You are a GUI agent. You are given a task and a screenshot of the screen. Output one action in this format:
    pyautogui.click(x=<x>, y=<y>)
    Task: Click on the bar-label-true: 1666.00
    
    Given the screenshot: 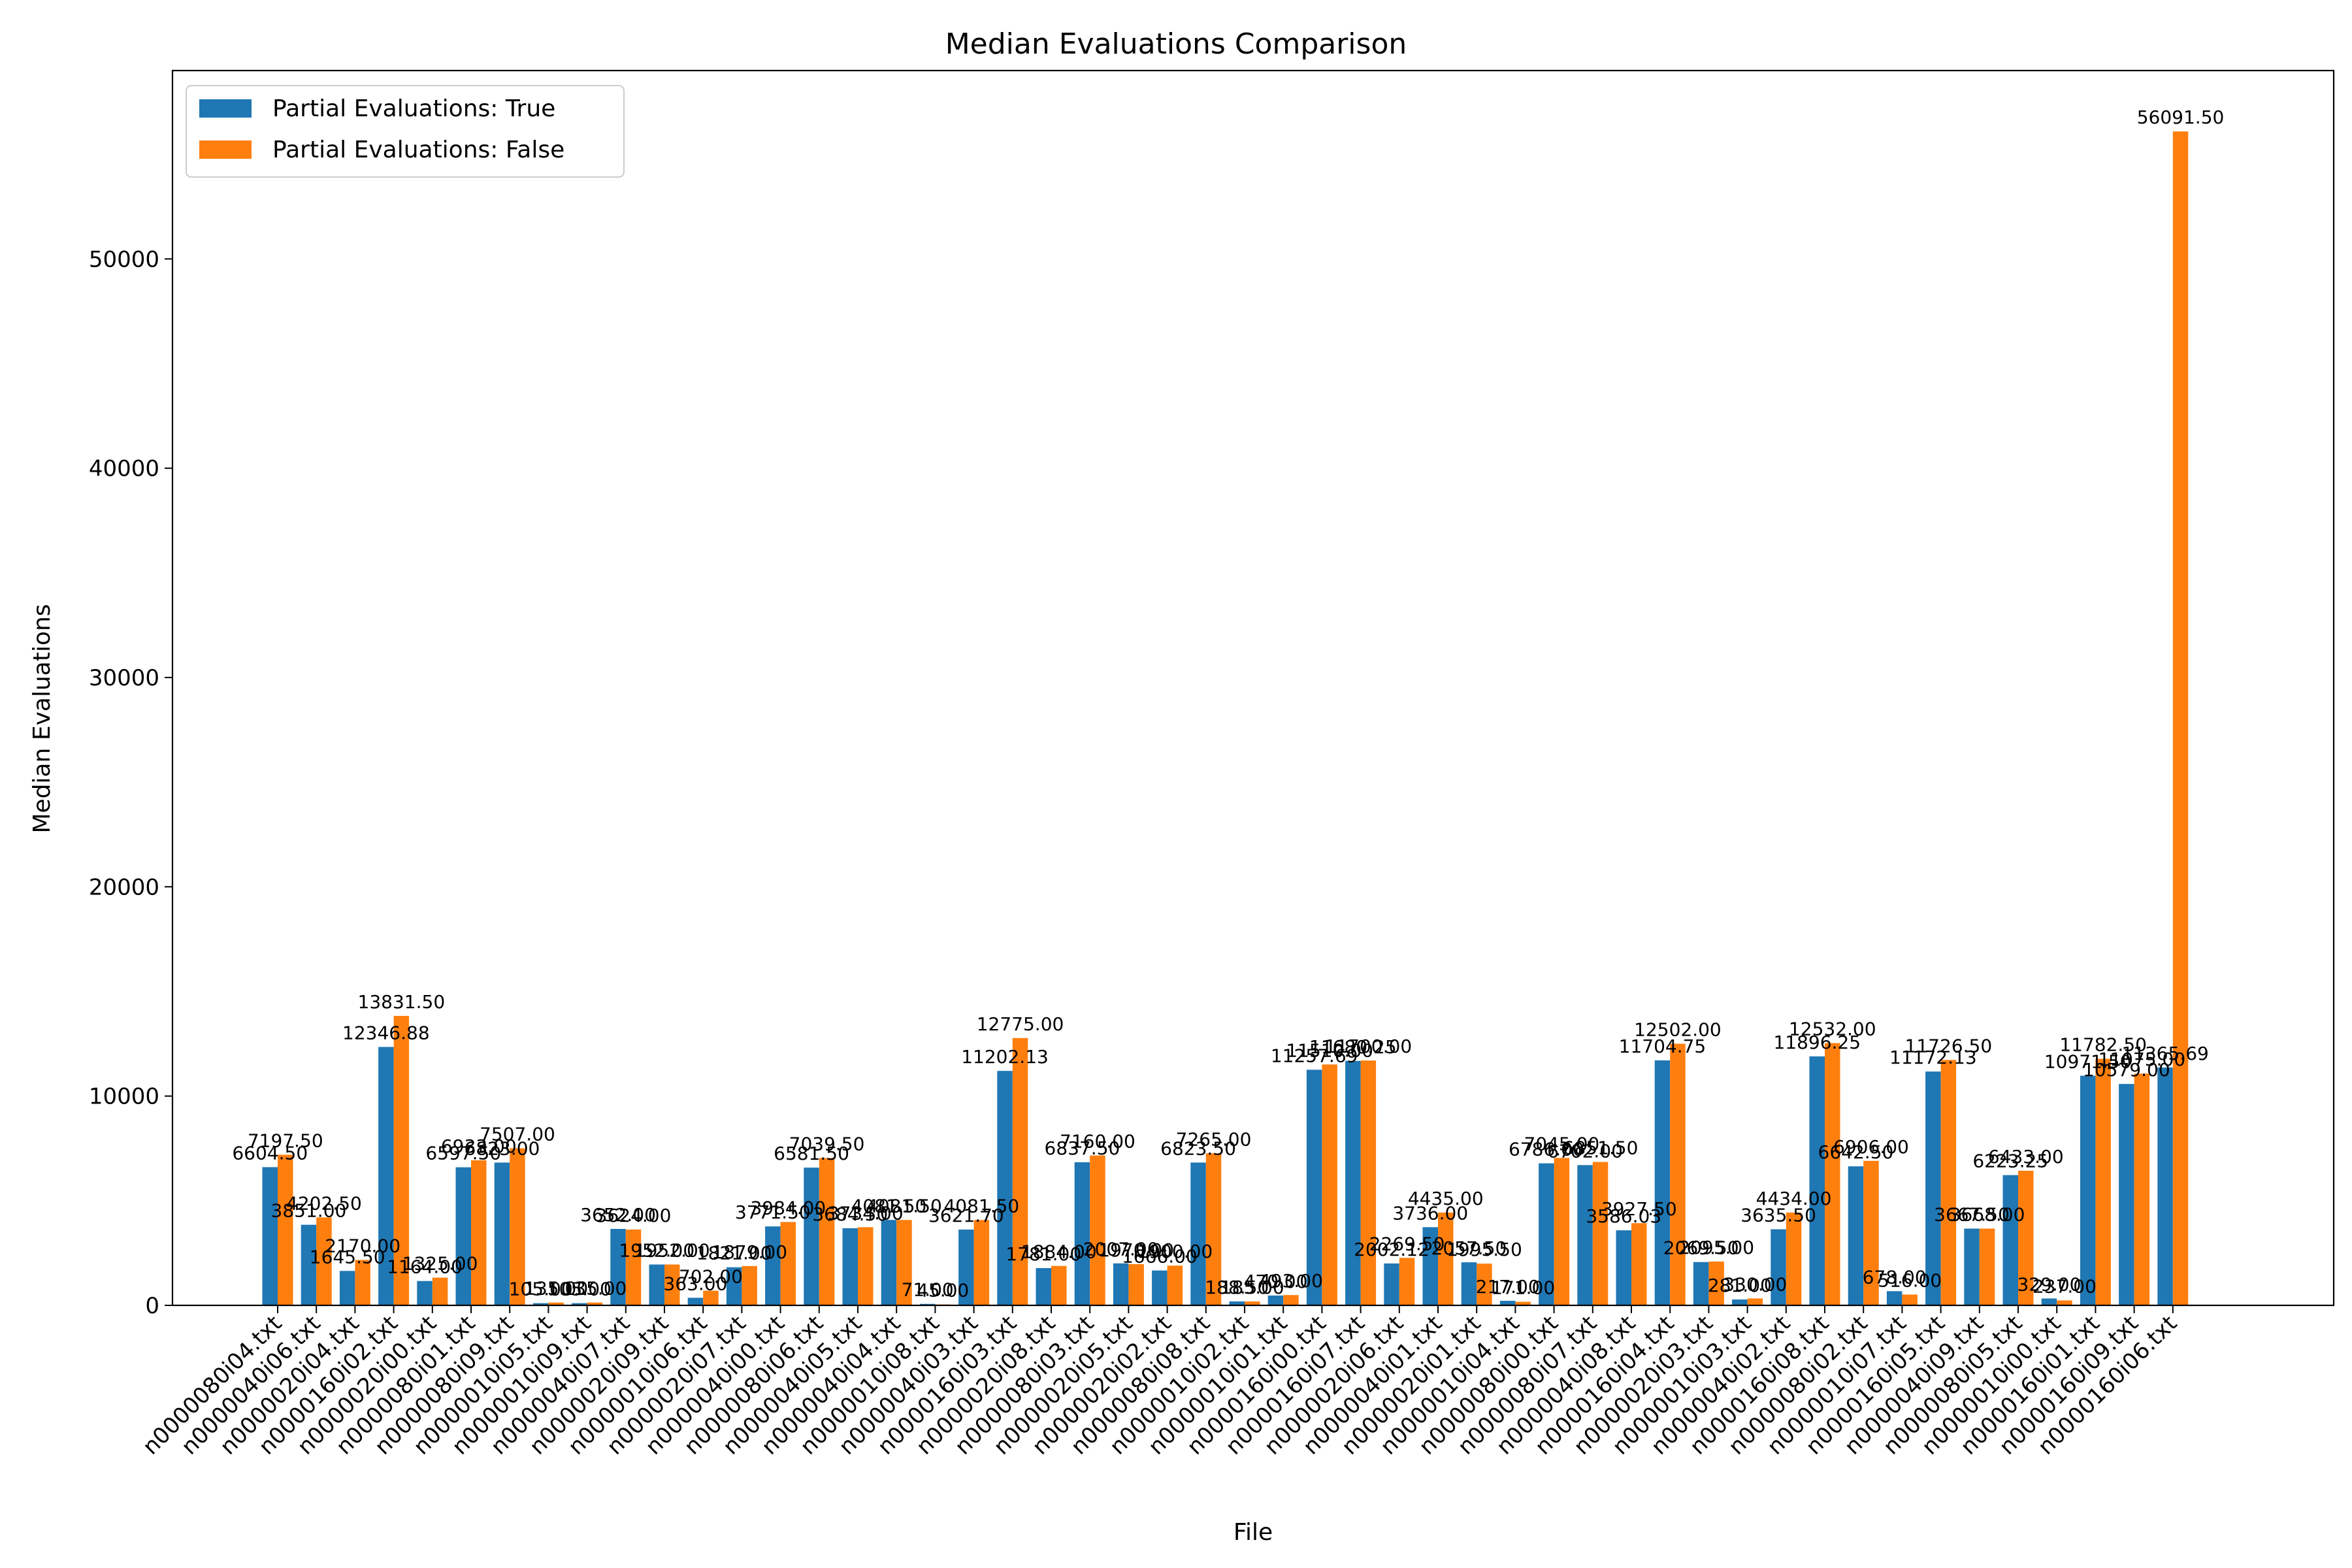 What is the action you would take?
    pyautogui.click(x=1160, y=1256)
    